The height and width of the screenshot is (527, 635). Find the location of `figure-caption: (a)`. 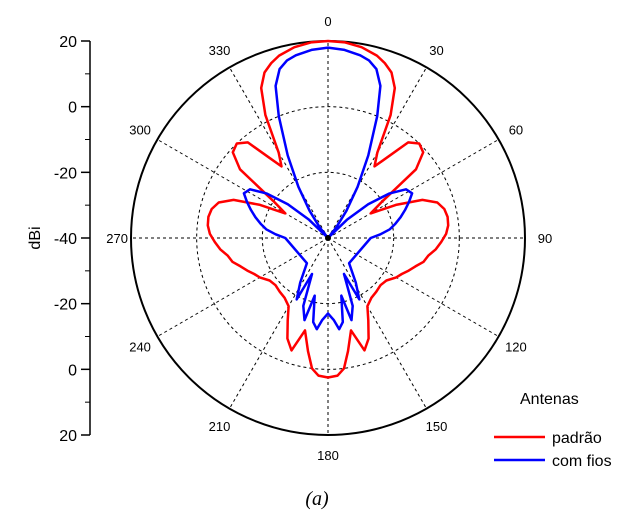

figure-caption: (a) is located at coordinates (317, 499).